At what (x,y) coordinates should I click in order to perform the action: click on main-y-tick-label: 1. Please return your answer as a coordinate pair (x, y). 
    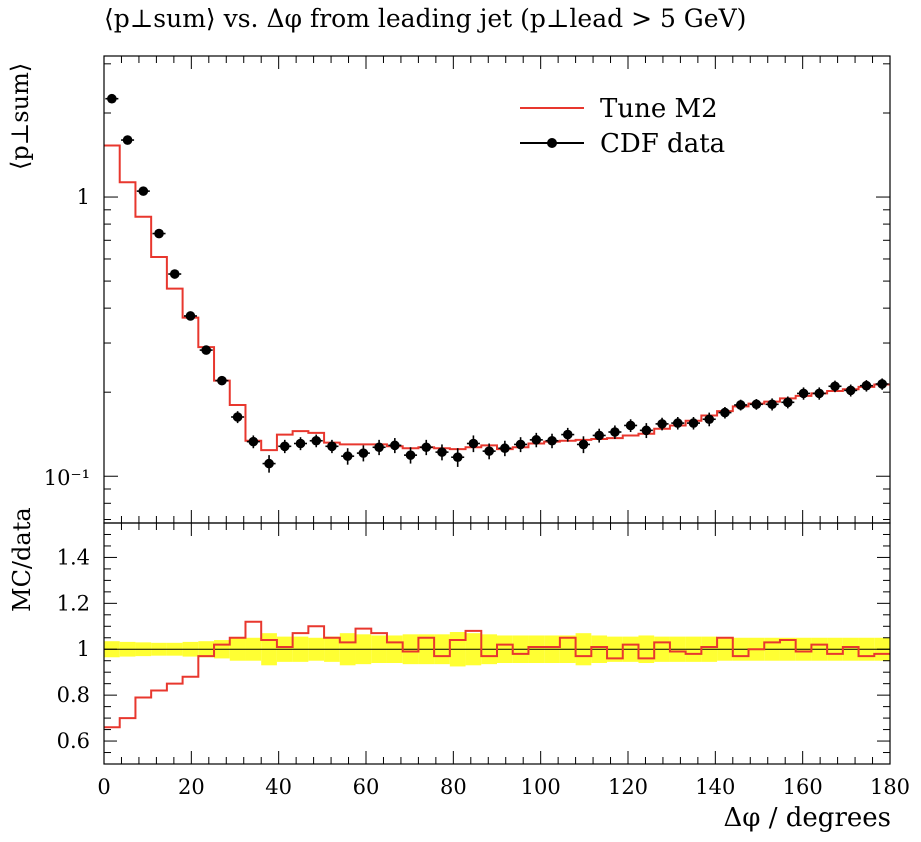
    Looking at the image, I should click on (83, 197).